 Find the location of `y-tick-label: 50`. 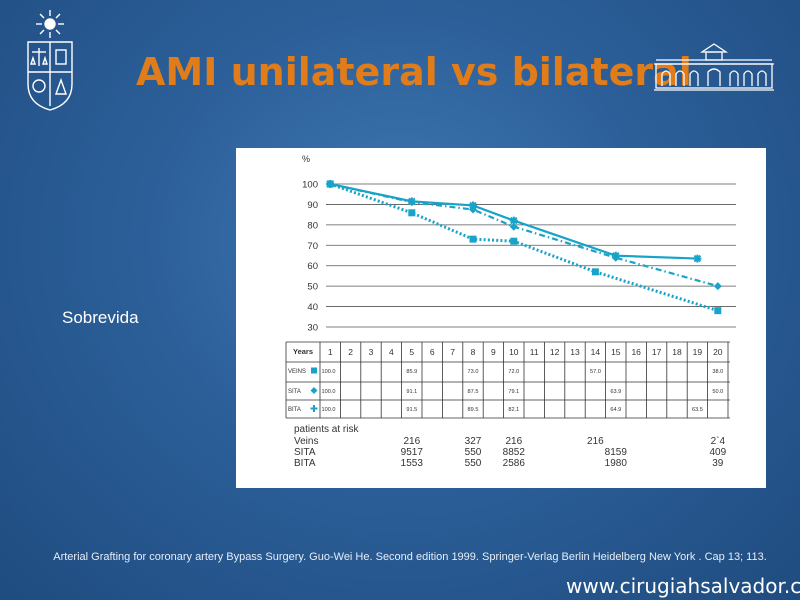

y-tick-label: 50 is located at coordinates (312, 287).